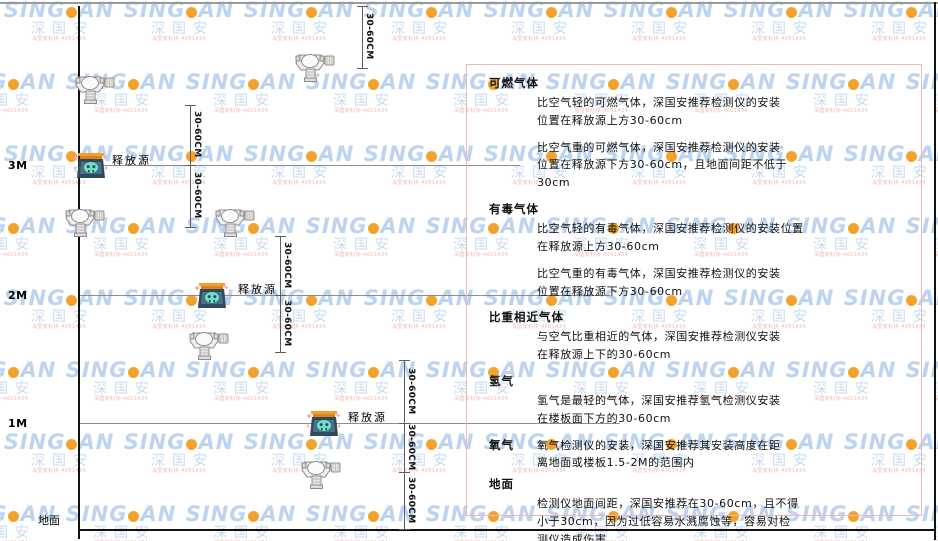 This screenshot has width=938, height=541. I want to click on level-line-3m, so click(300, 165).